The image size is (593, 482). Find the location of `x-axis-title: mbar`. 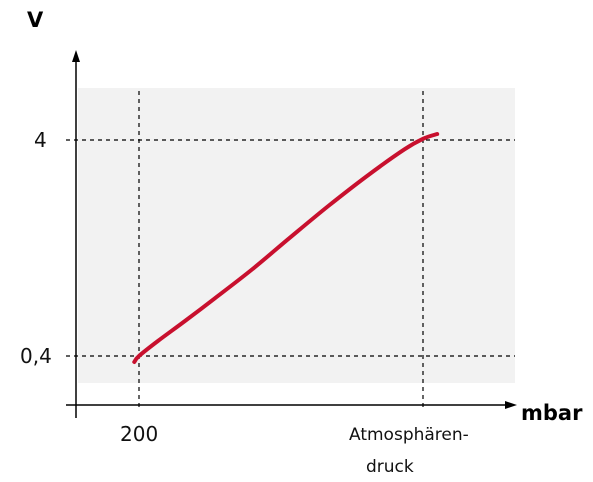

x-axis-title: mbar is located at coordinates (552, 413).